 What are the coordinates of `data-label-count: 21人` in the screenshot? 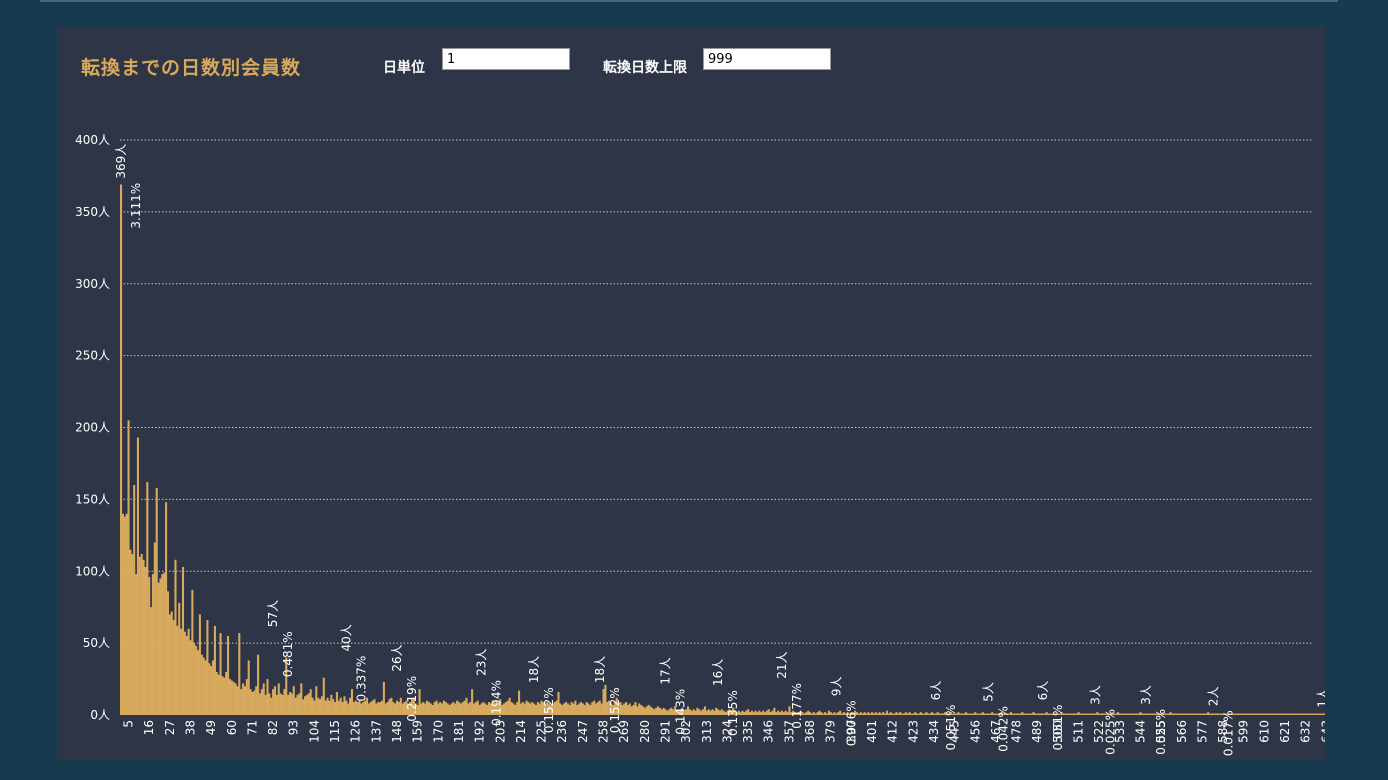 It's located at (782, 665).